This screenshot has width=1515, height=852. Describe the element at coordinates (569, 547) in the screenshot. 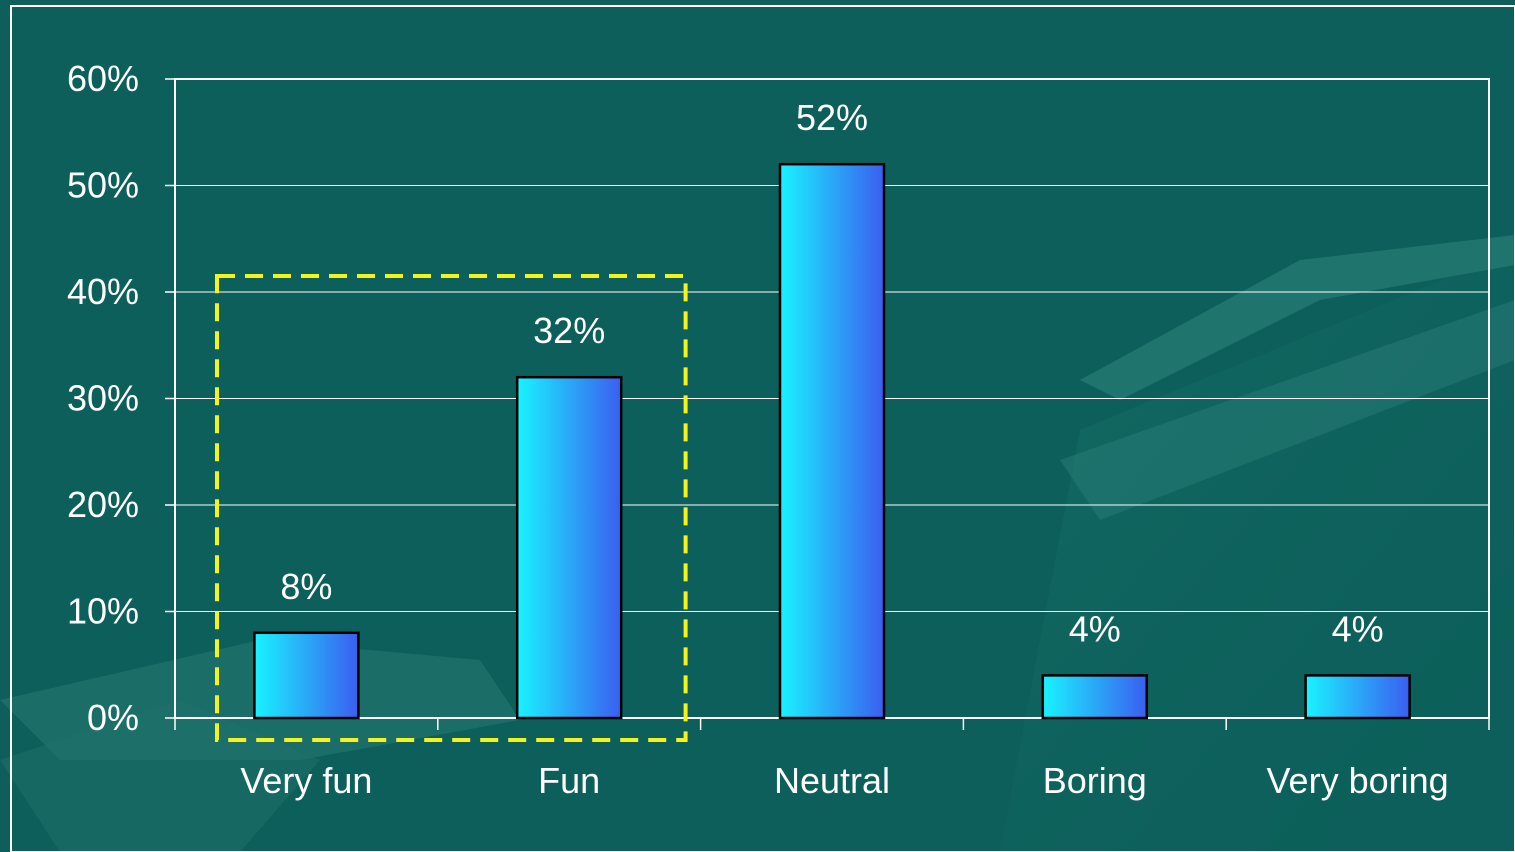

I see `bar-fun` at that location.